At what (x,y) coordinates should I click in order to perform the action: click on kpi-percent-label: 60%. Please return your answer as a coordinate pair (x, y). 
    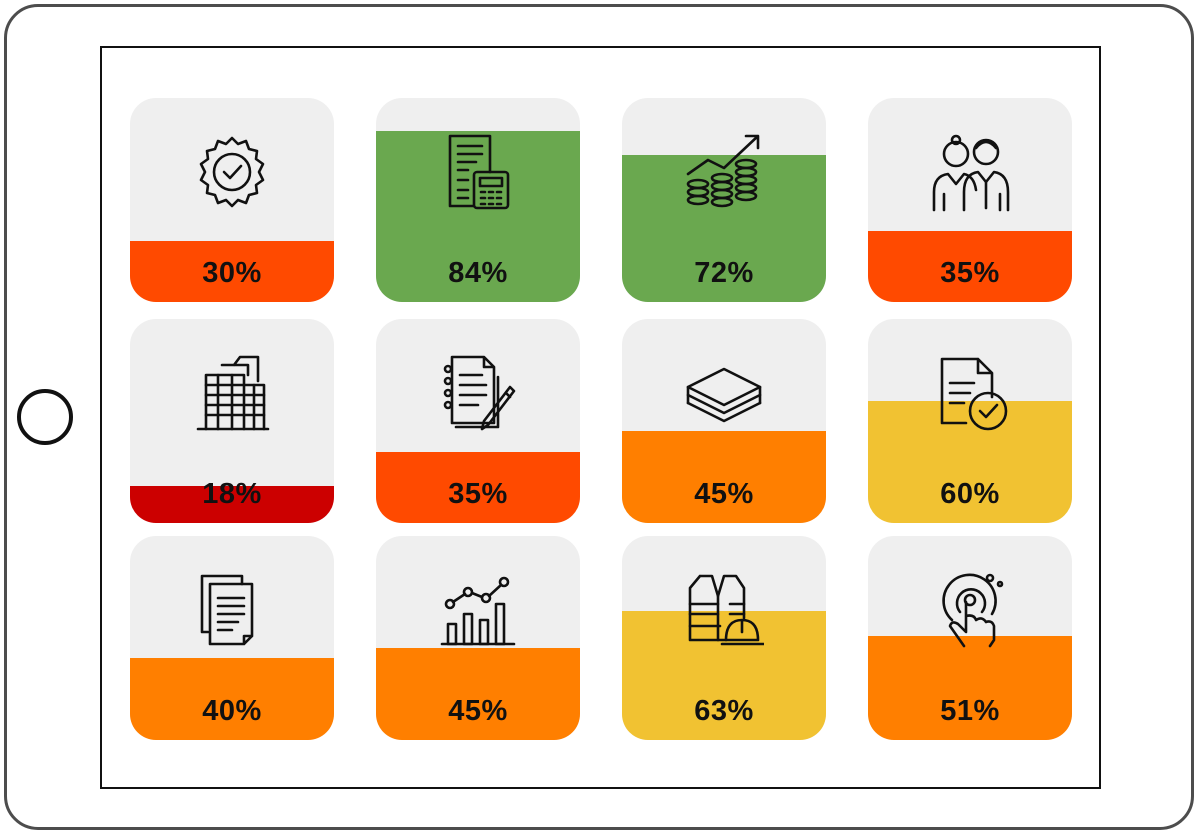
    Looking at the image, I should click on (970, 494).